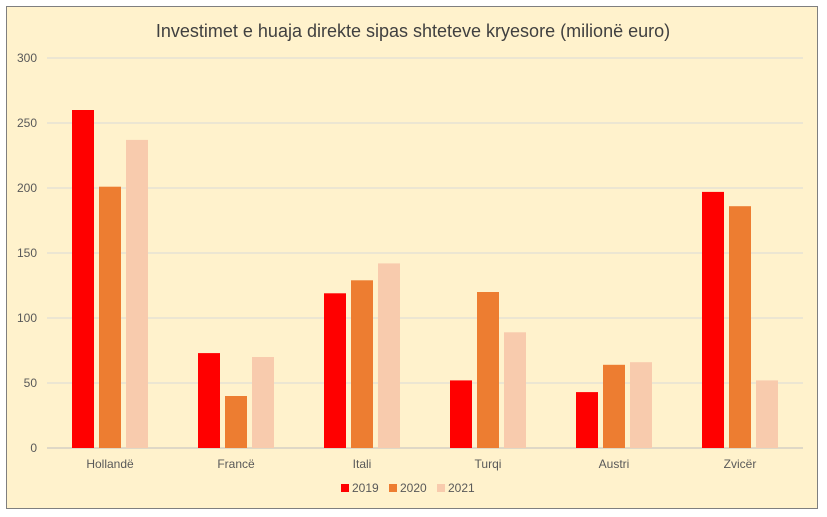 The height and width of the screenshot is (517, 827). Describe the element at coordinates (27, 188) in the screenshot. I see `y-tick-label: 200` at that location.